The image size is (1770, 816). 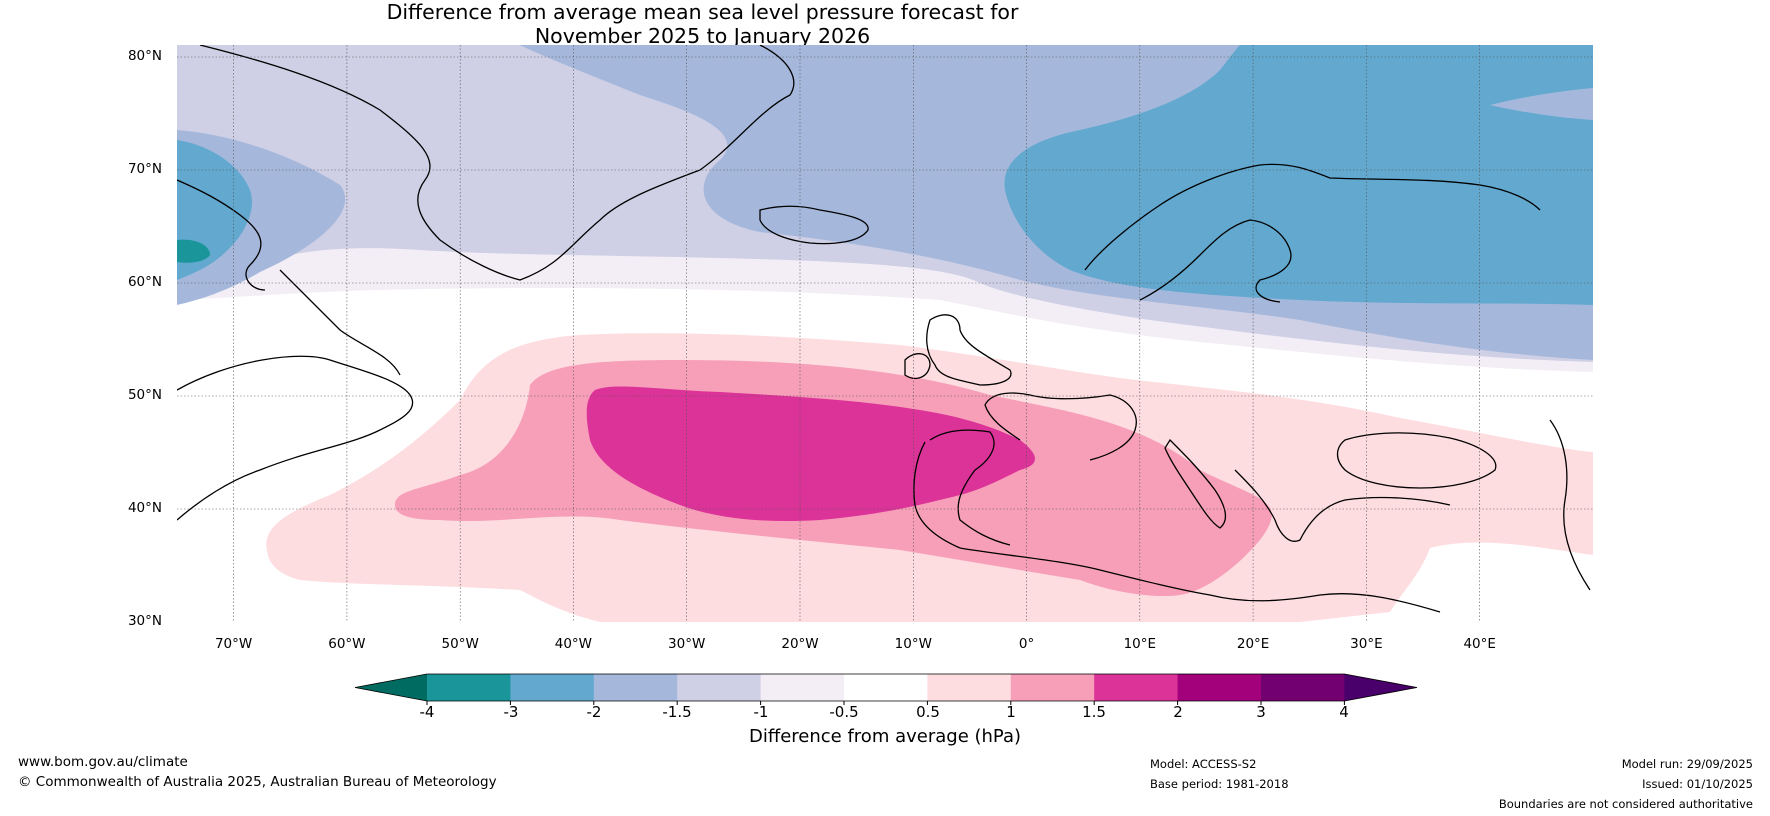 I want to click on colorbar-extend-low, so click(x=391, y=687).